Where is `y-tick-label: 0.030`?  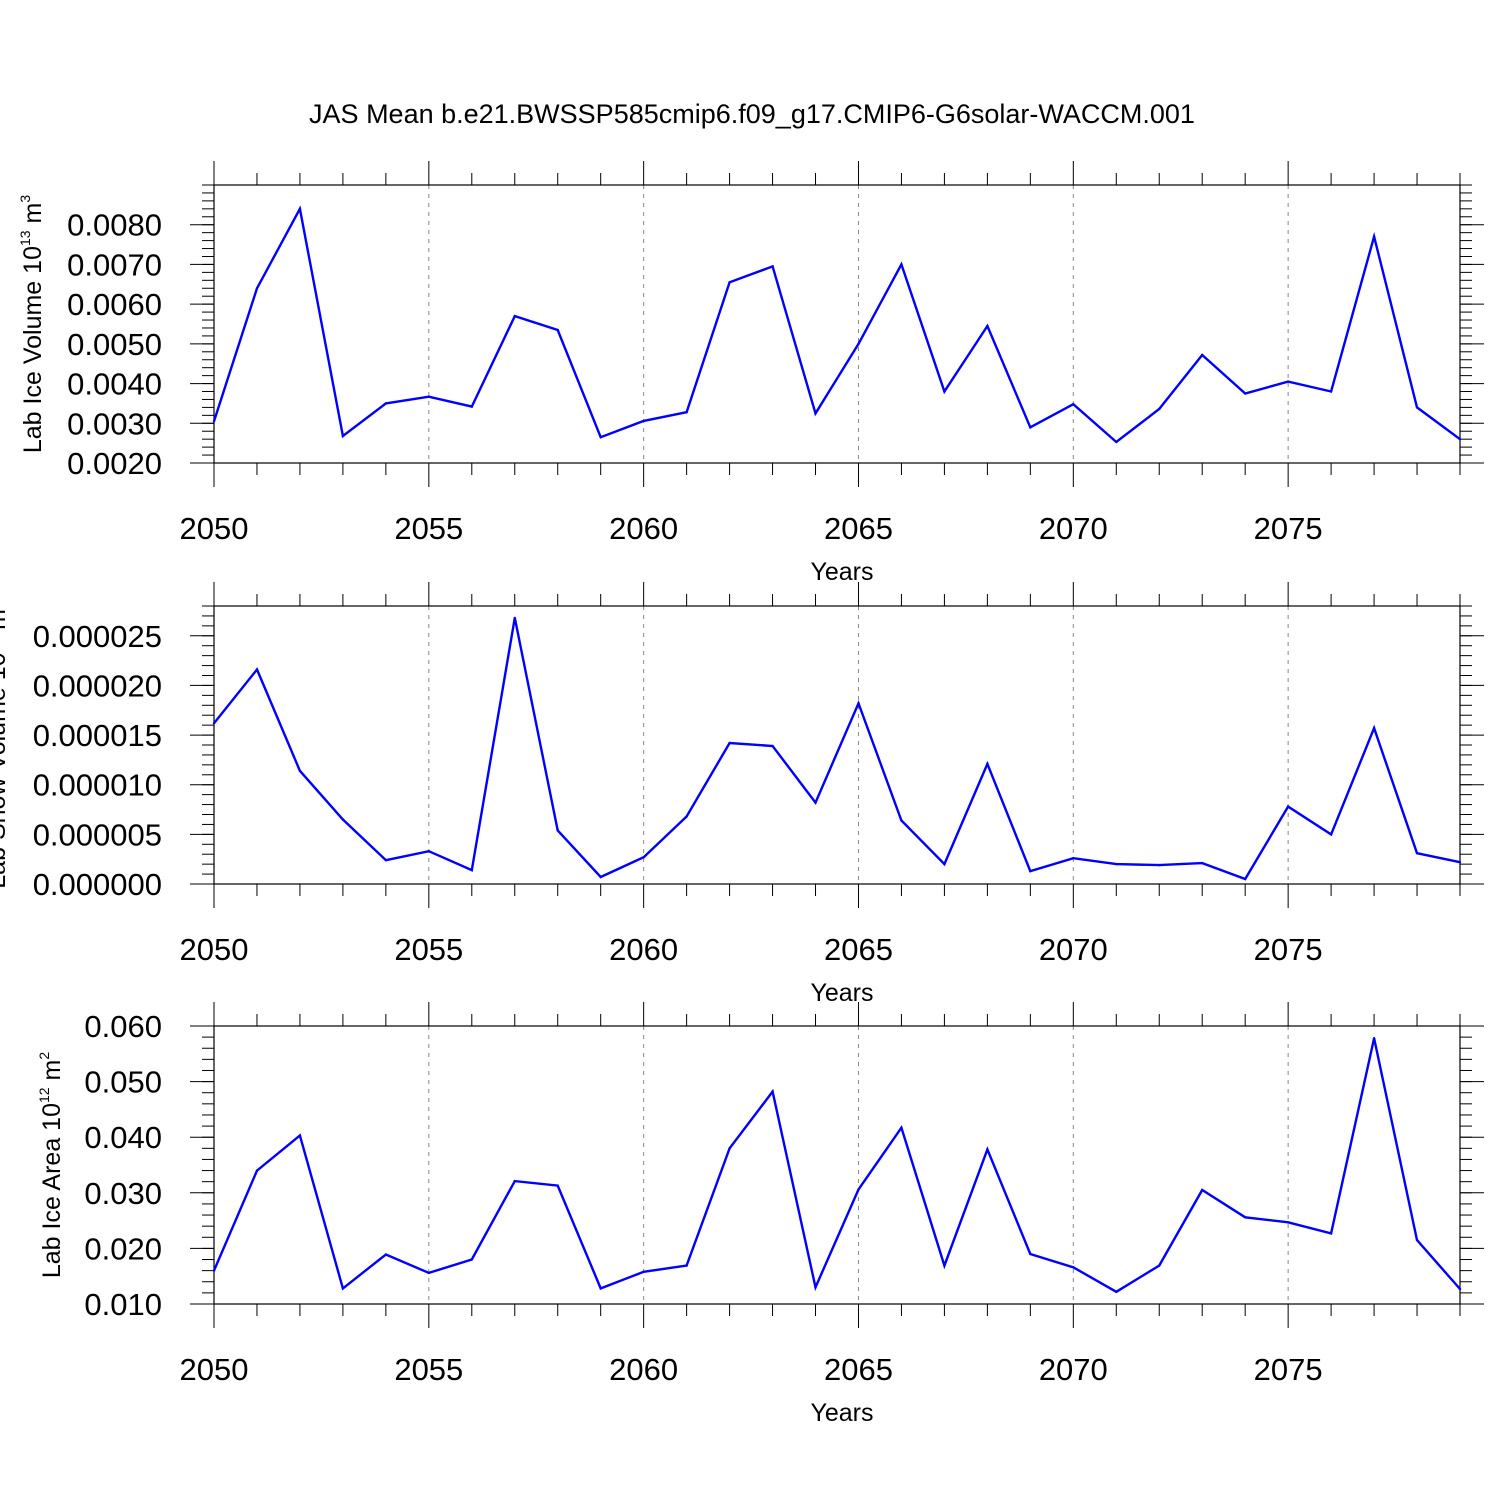
y-tick-label: 0.030 is located at coordinates (123, 1193).